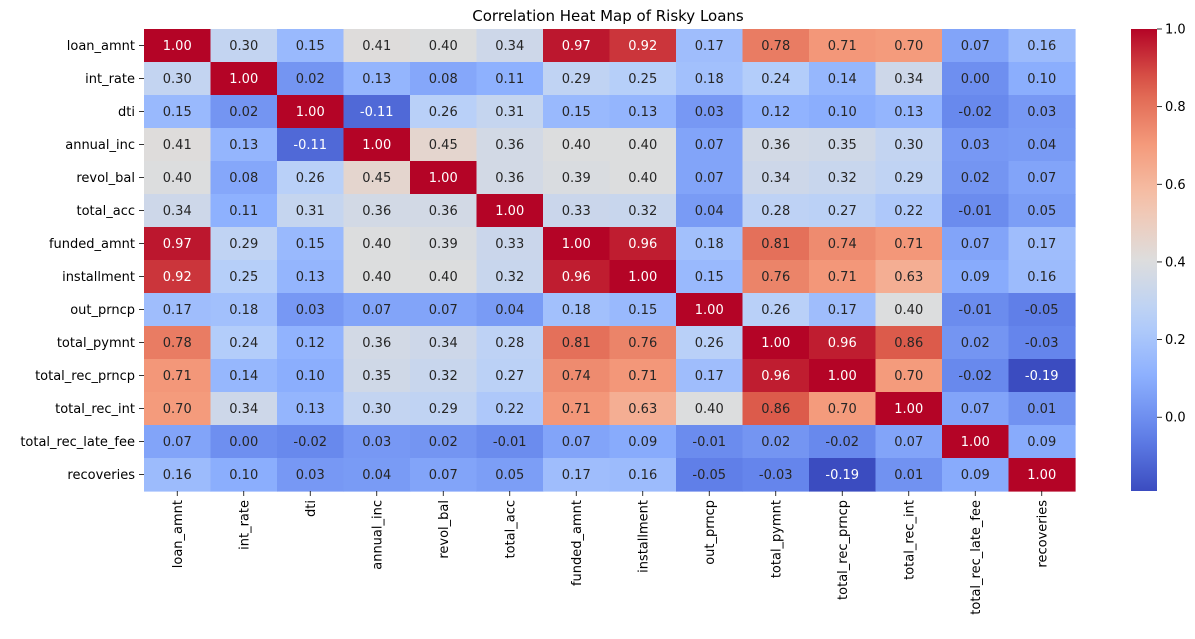  What do you see at coordinates (92, 244) in the screenshot?
I see `row-label: funded_amnt` at bounding box center [92, 244].